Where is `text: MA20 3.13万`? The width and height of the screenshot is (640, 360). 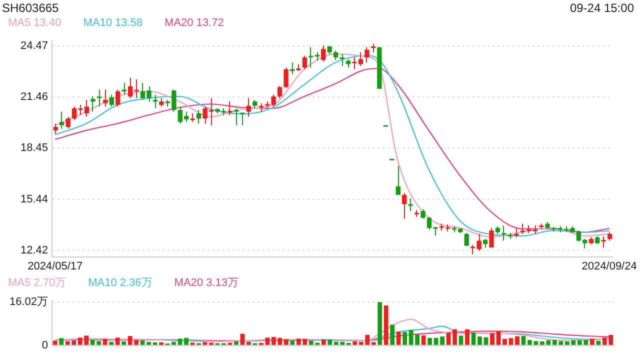 text: MA20 3.13万 is located at coordinates (206, 283).